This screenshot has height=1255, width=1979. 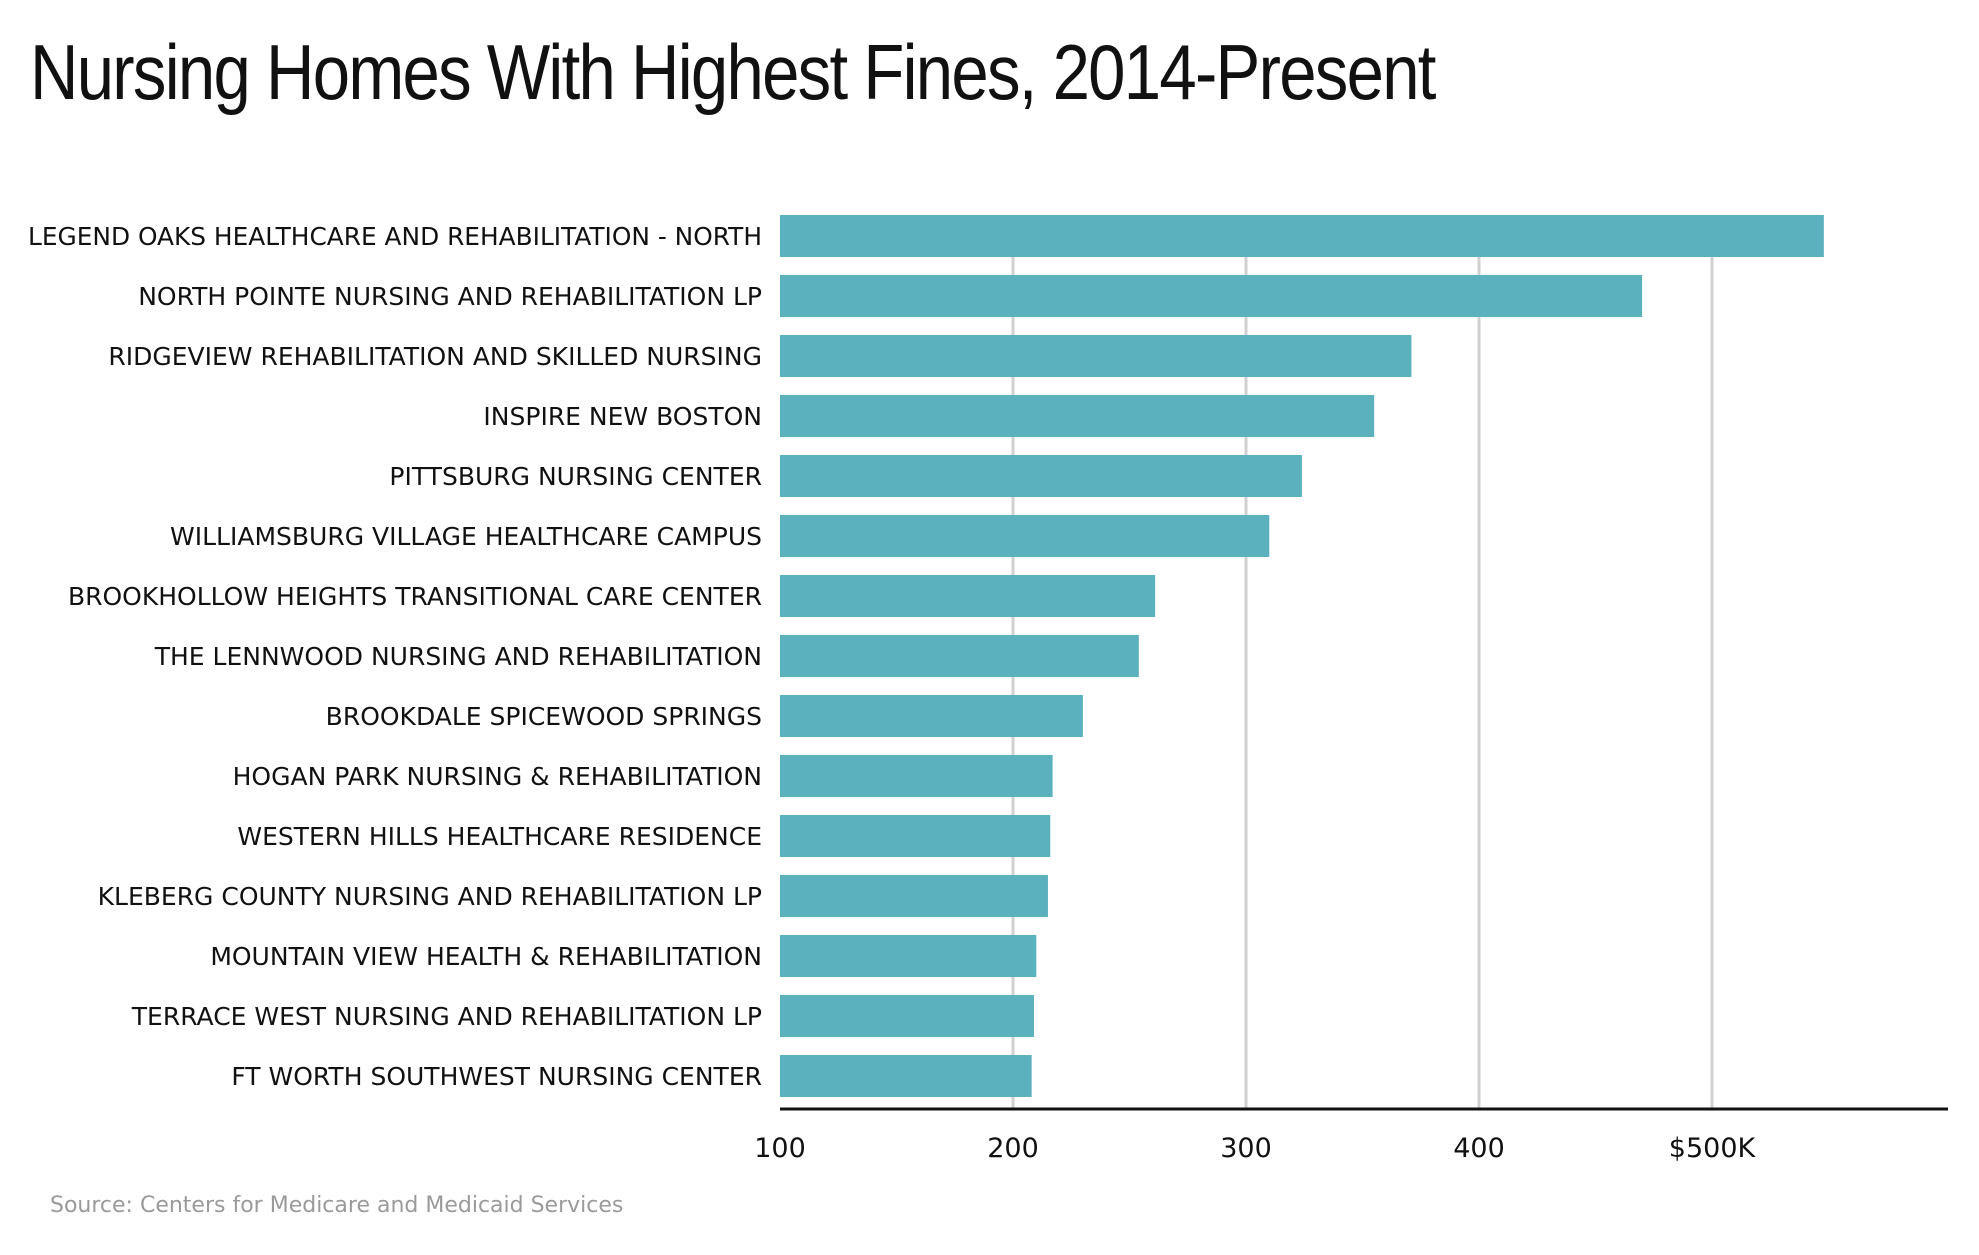 I want to click on category-label: MOUNTAIN VIEW HEALTH & REHABILITATION, so click(x=486, y=956).